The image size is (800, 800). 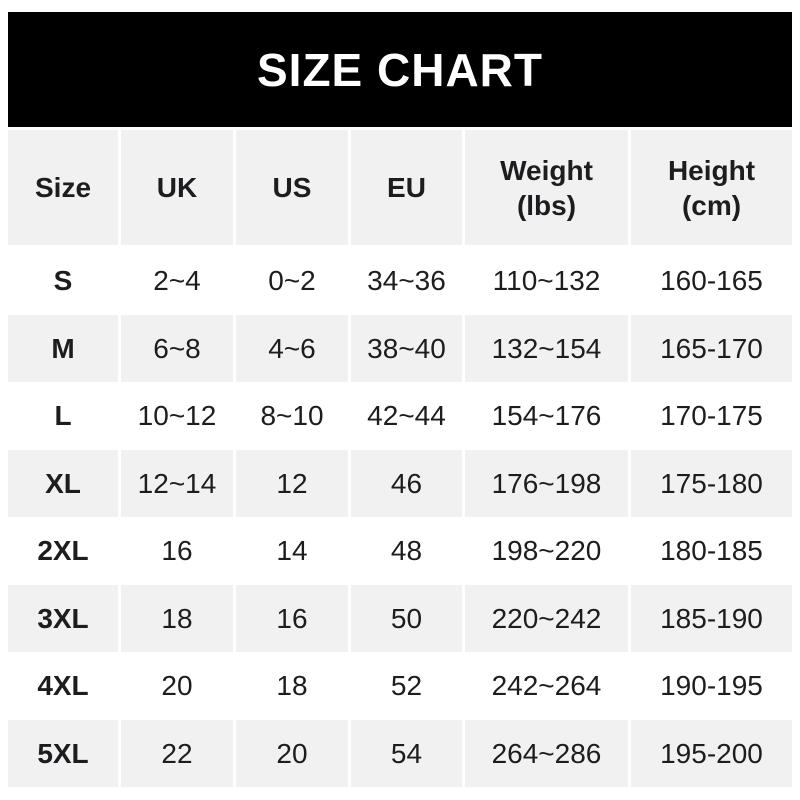 I want to click on cell-value: 198~220, so click(x=546, y=551).